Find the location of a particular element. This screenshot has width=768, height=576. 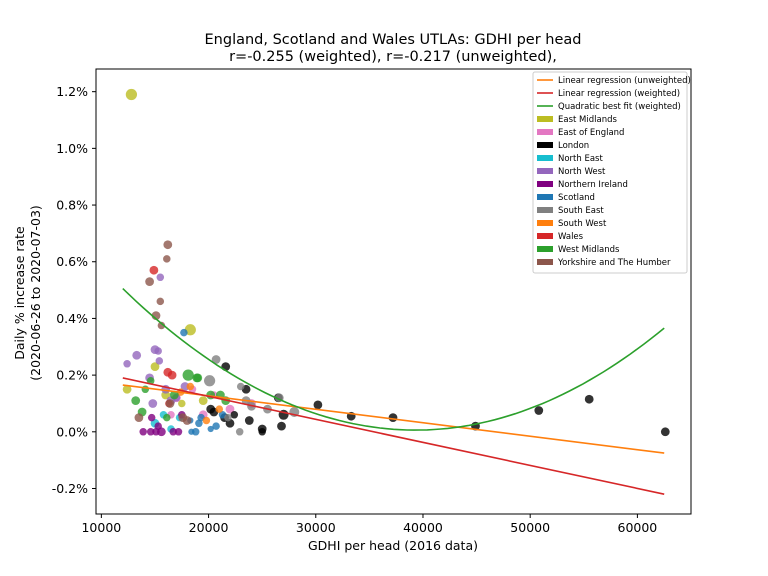

legend-label: Northern Ireland is located at coordinates (593, 185).